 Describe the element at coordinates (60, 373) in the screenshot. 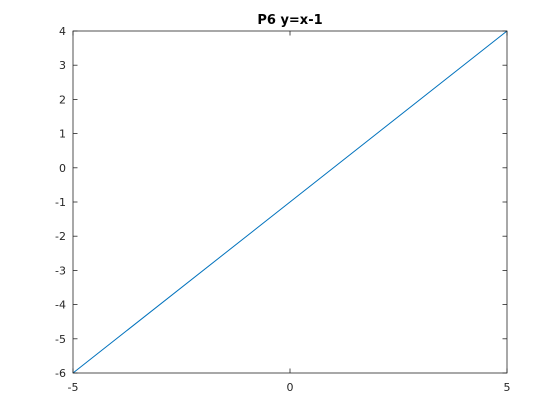

I see `y-tick-label: -6` at that location.